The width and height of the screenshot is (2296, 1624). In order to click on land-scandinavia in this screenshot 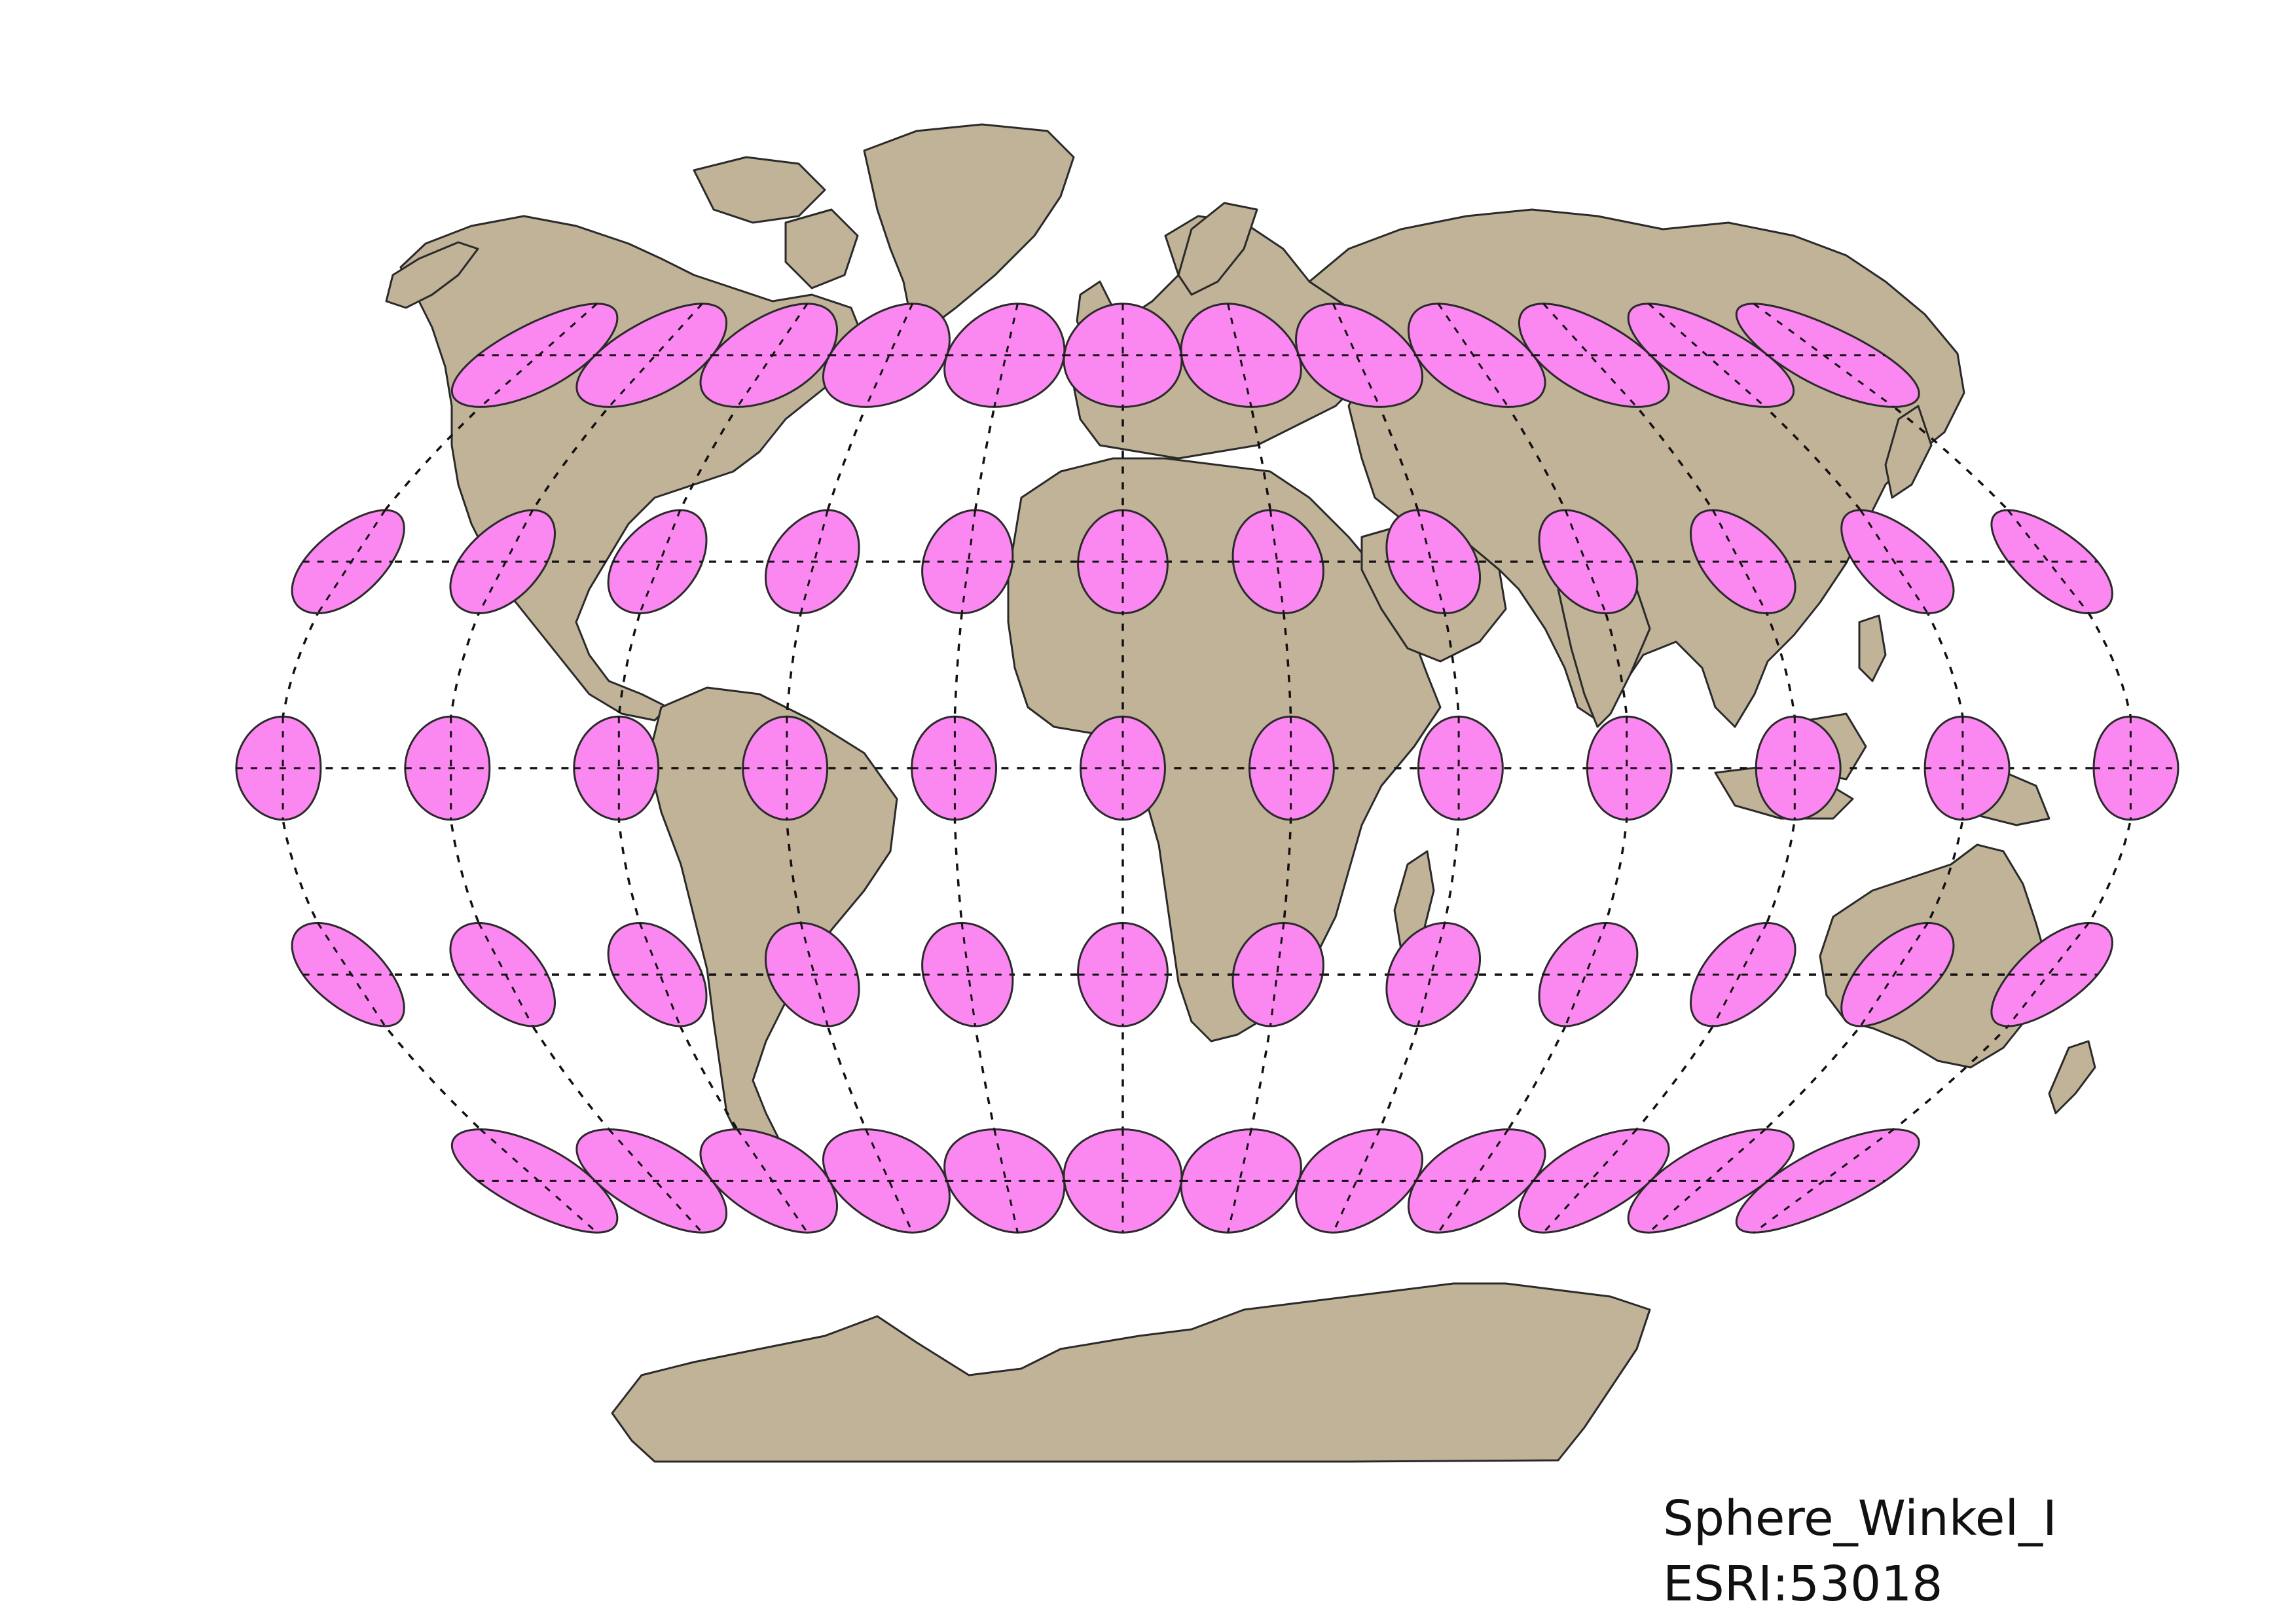, I will do `click(1217, 249)`.